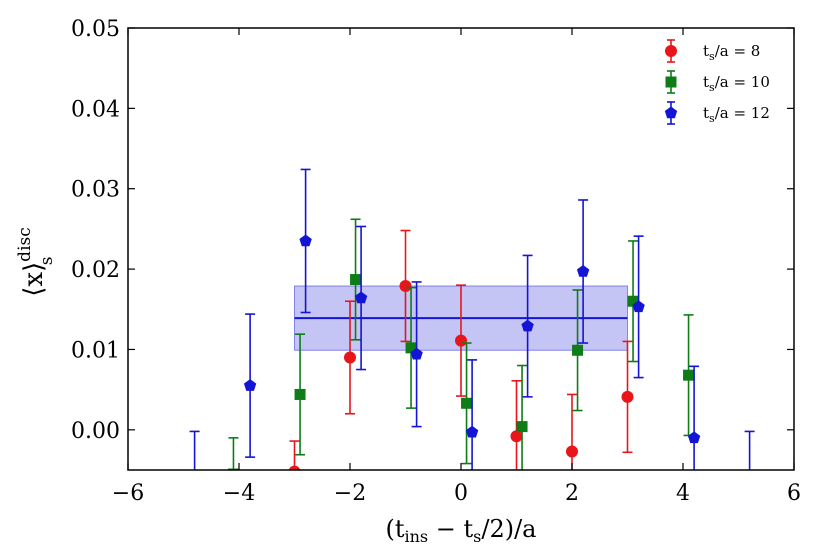 The width and height of the screenshot is (830, 554). I want to click on y-axis-label: ⟨x⟩disc s, so click(36, 262).